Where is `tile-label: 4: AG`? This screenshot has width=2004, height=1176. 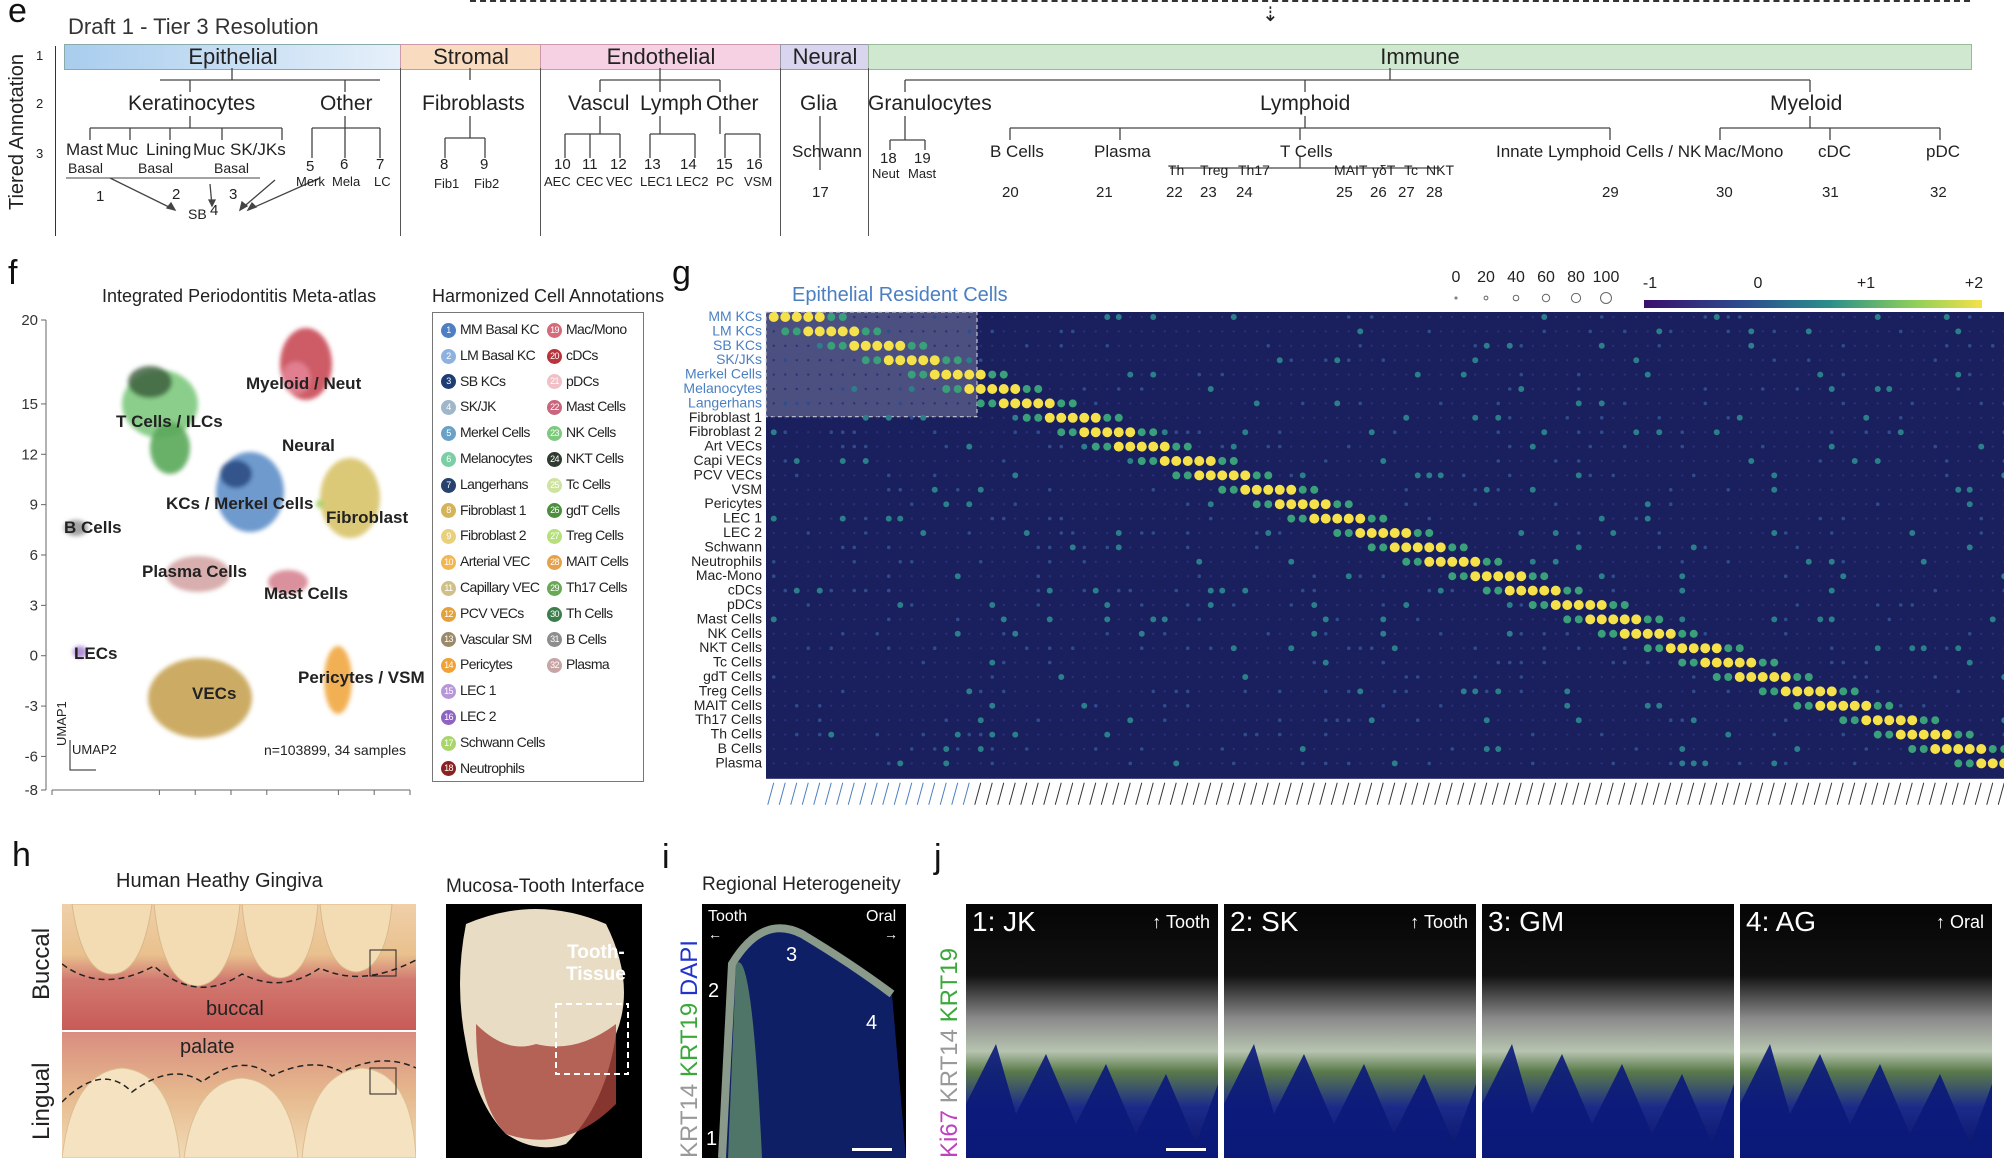
tile-label: 4: AG is located at coordinates (1781, 921).